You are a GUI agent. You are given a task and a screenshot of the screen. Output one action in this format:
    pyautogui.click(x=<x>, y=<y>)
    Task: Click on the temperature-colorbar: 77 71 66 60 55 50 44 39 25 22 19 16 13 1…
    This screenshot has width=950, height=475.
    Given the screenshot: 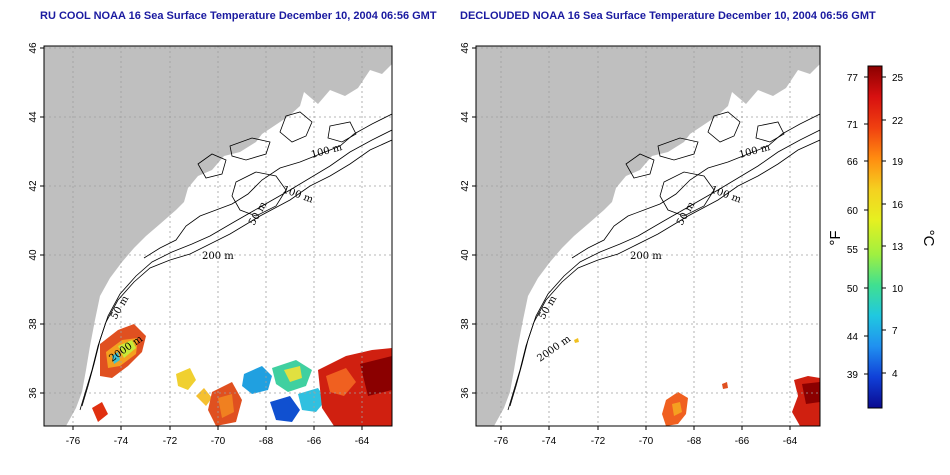 What is the action you would take?
    pyautogui.click(x=882, y=237)
    